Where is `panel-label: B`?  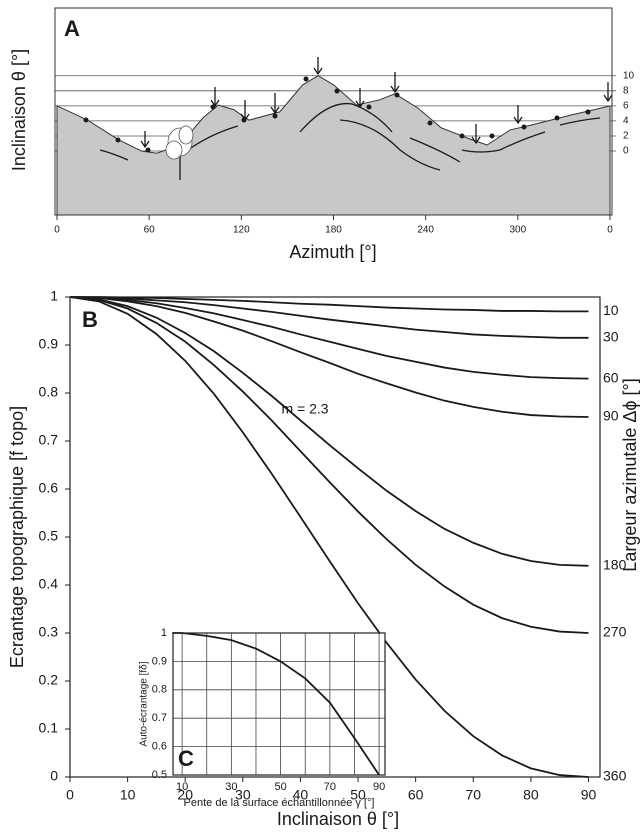 panel-label: B is located at coordinates (90, 319).